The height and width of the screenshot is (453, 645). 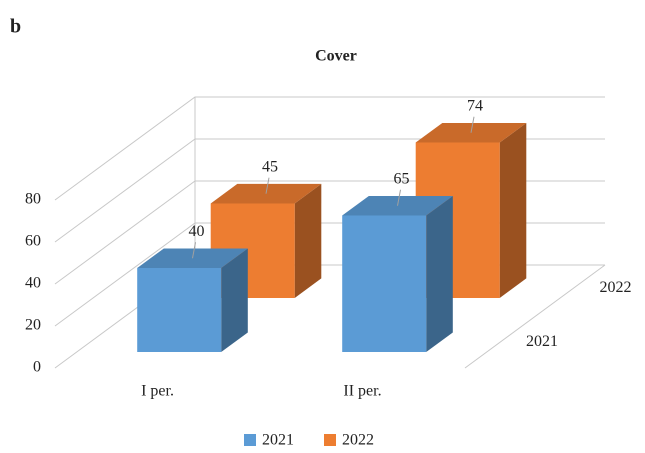 What do you see at coordinates (362, 391) in the screenshot?
I see `x-tick-label: II per.` at bounding box center [362, 391].